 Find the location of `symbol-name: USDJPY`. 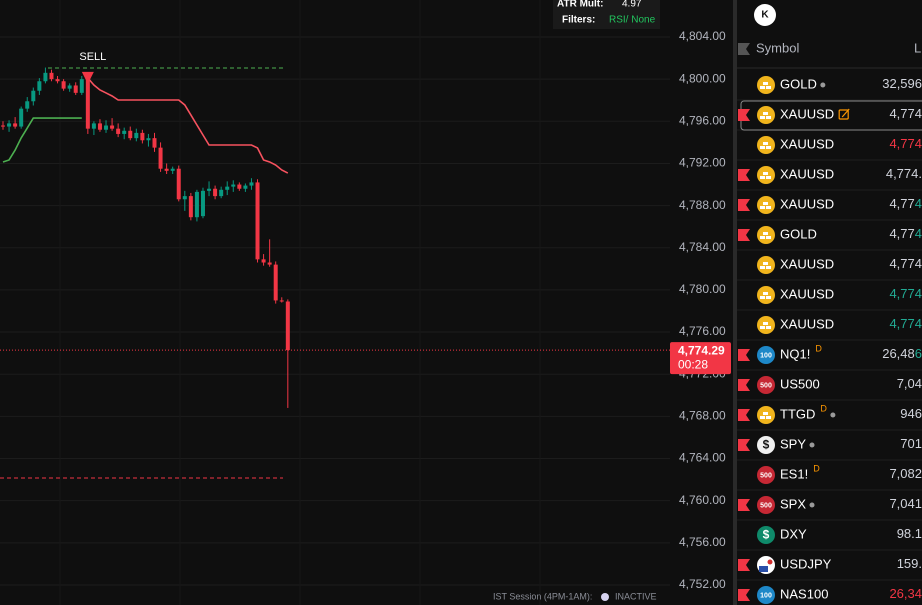

symbol-name: USDJPY is located at coordinates (806, 563).